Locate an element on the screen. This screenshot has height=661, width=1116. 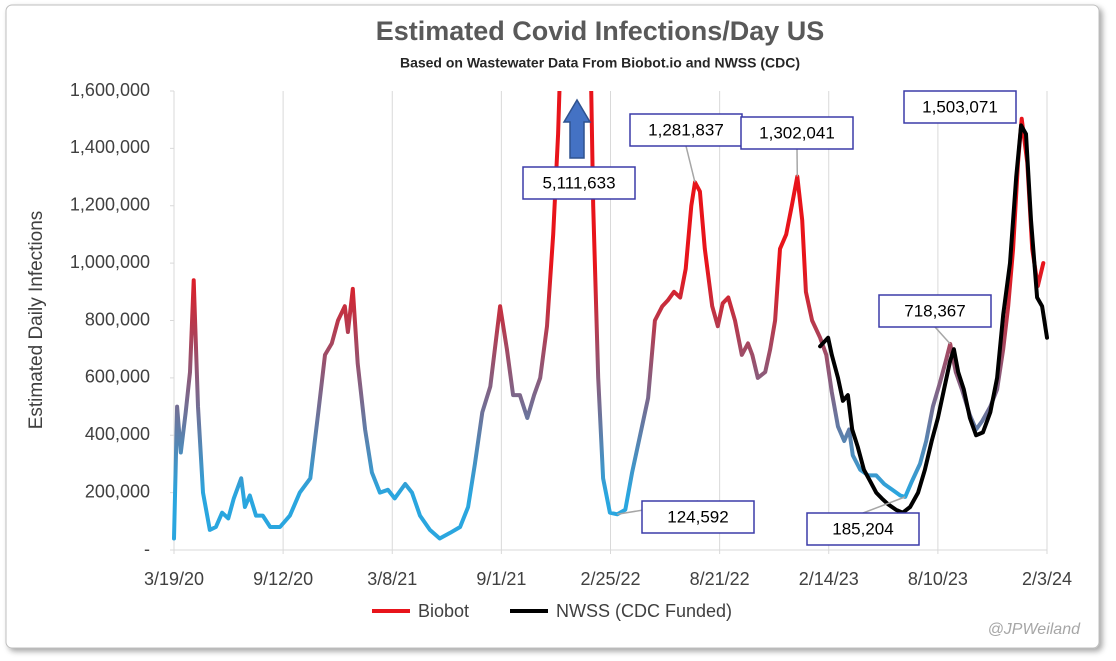
x-tick-label: 2/3/24 is located at coordinates (1047, 579).